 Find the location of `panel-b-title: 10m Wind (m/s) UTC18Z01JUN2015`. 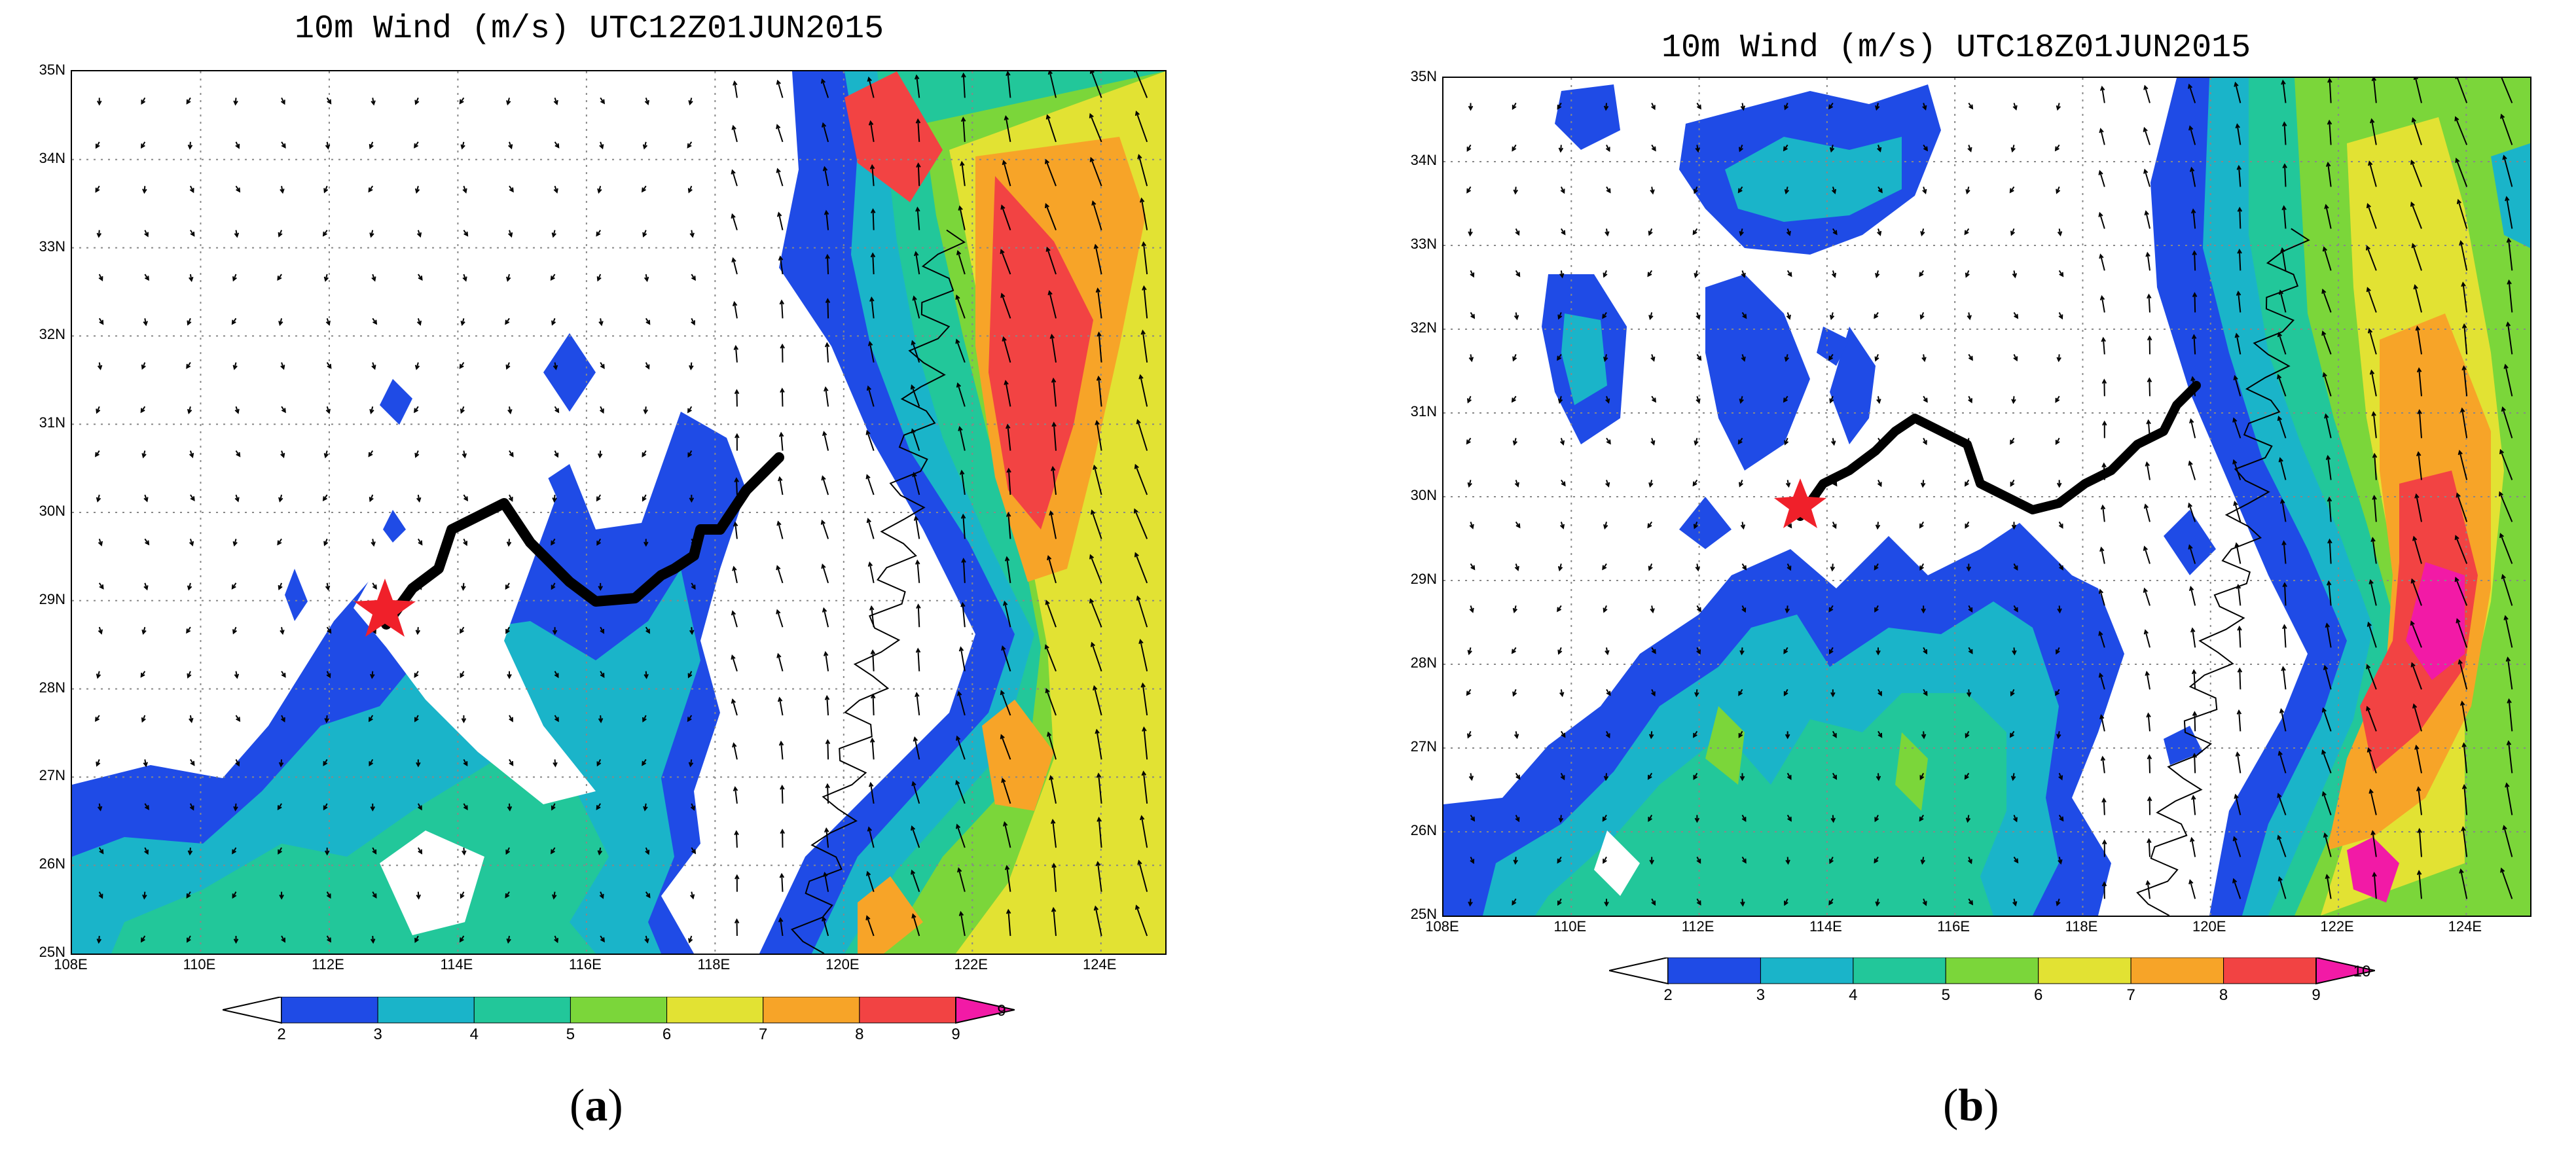

panel-b-title: 10m Wind (m/s) UTC18Z01JUN2015 is located at coordinates (1956, 48).